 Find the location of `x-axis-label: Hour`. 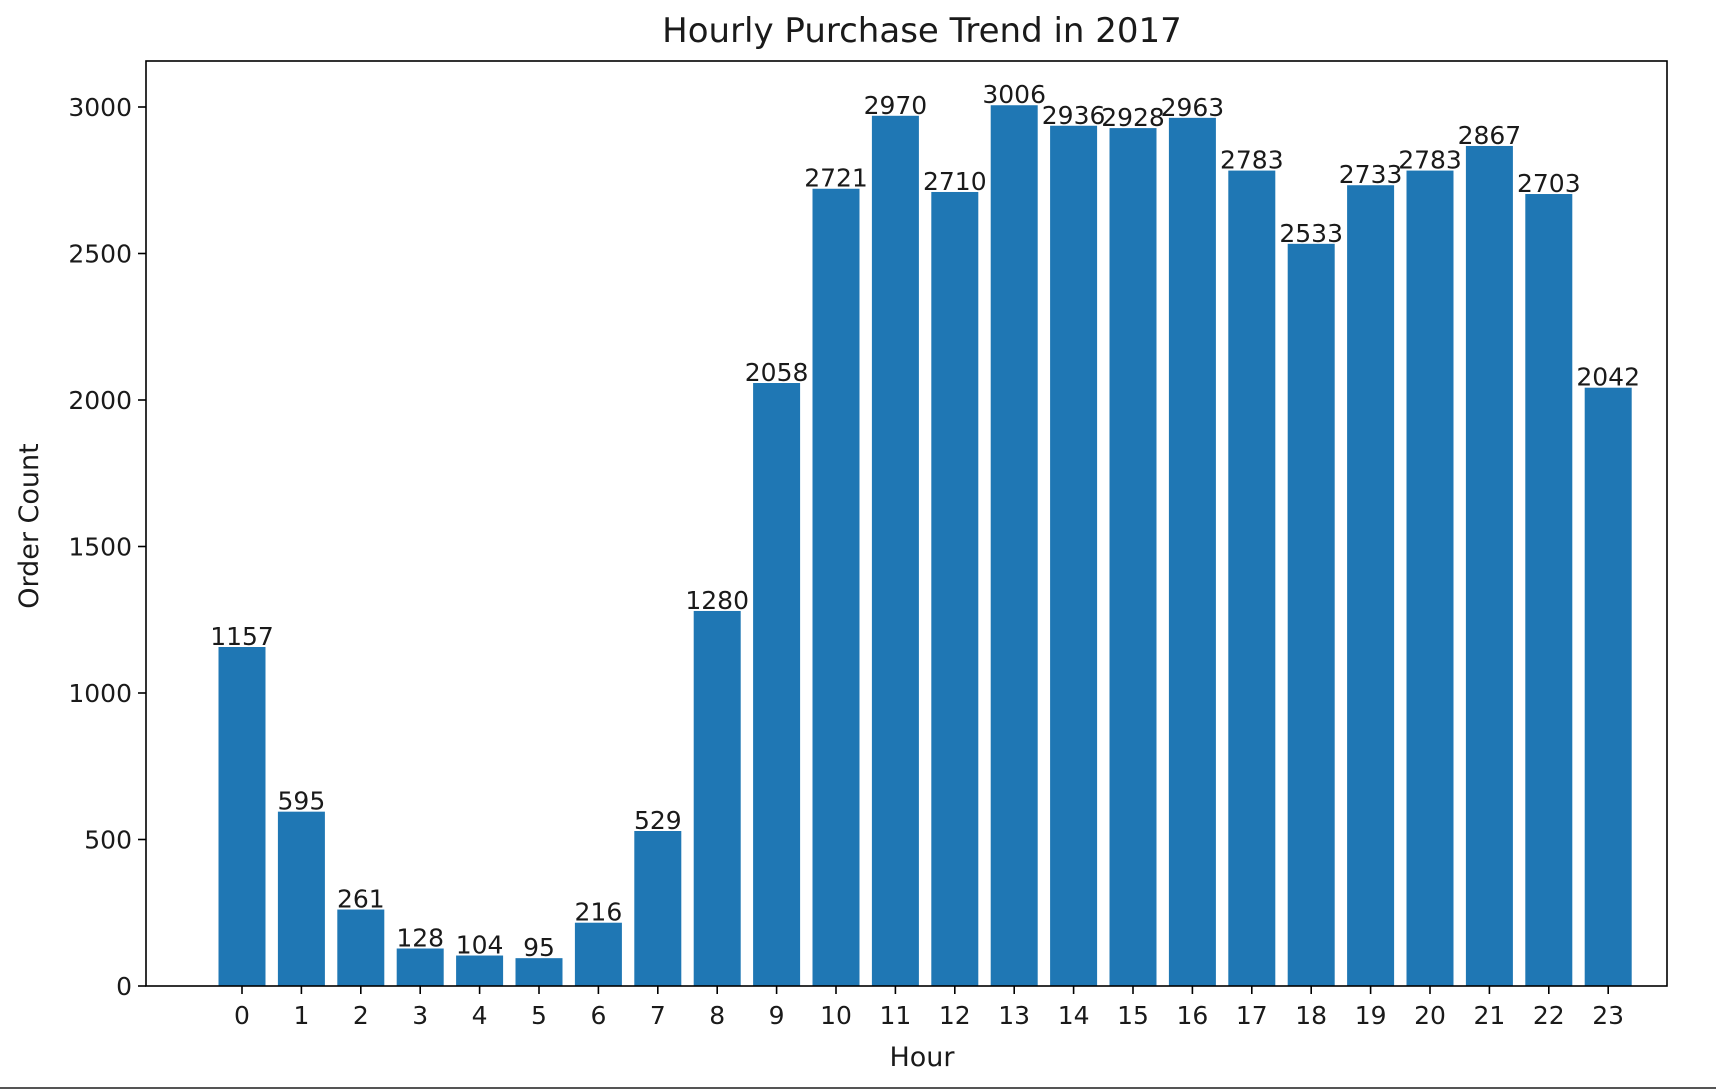

x-axis-label: Hour is located at coordinates (922, 1057).